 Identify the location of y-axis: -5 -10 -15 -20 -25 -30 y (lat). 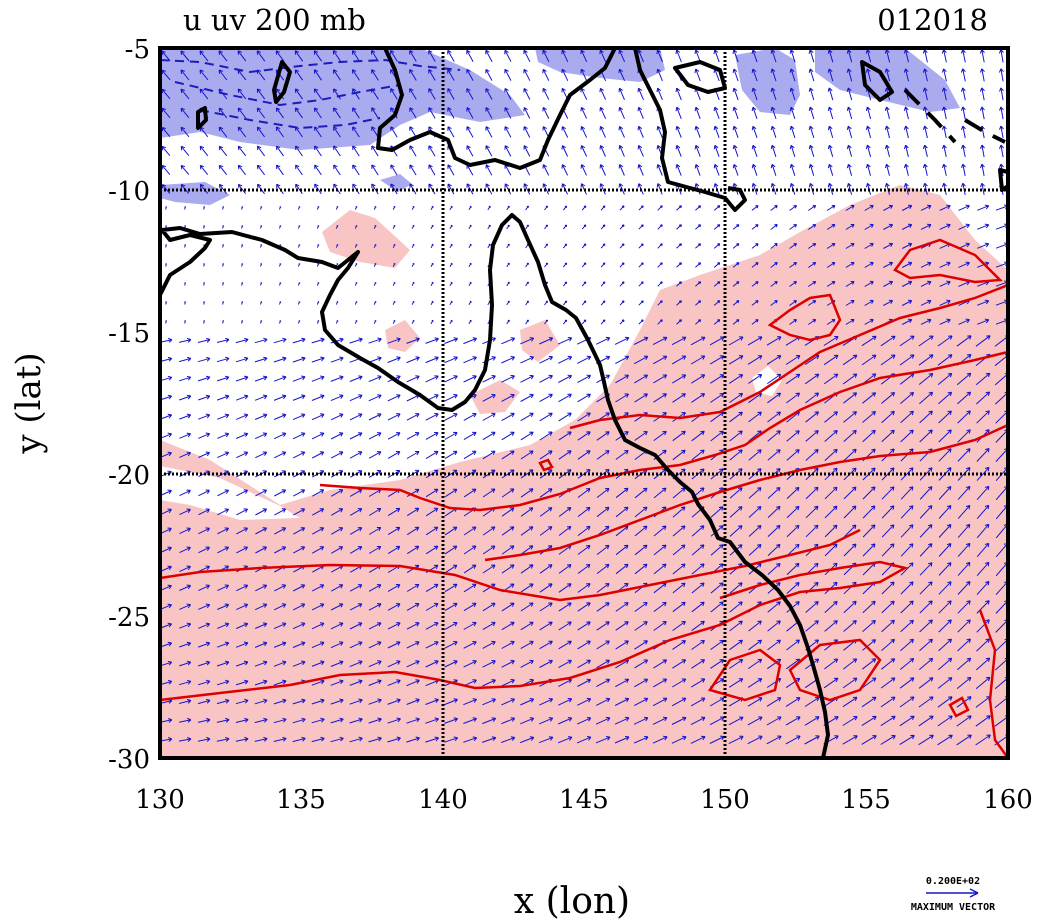
(79, 405).